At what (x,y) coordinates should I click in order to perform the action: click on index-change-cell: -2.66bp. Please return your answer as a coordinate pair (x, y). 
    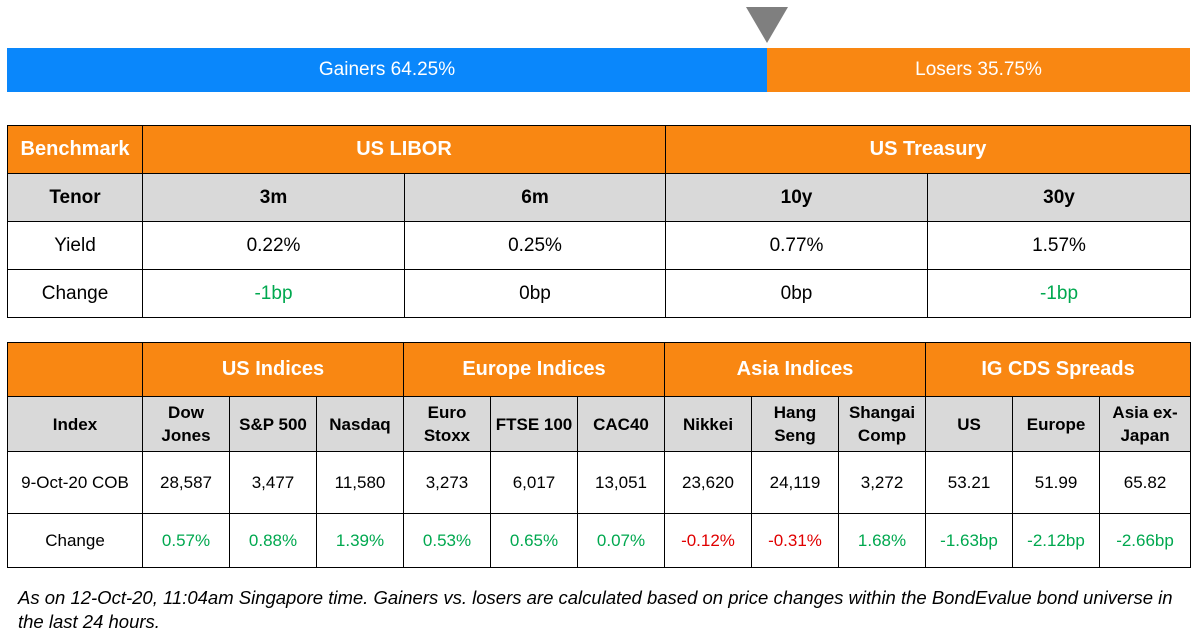
    Looking at the image, I should click on (1145, 540).